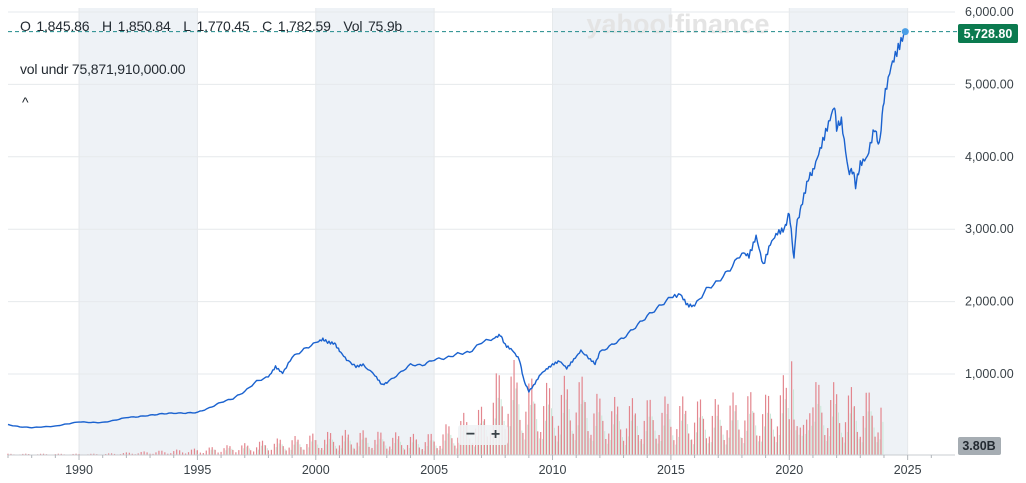  Describe the element at coordinates (495, 434) in the screenshot. I see `zoom-in-button: +` at that location.